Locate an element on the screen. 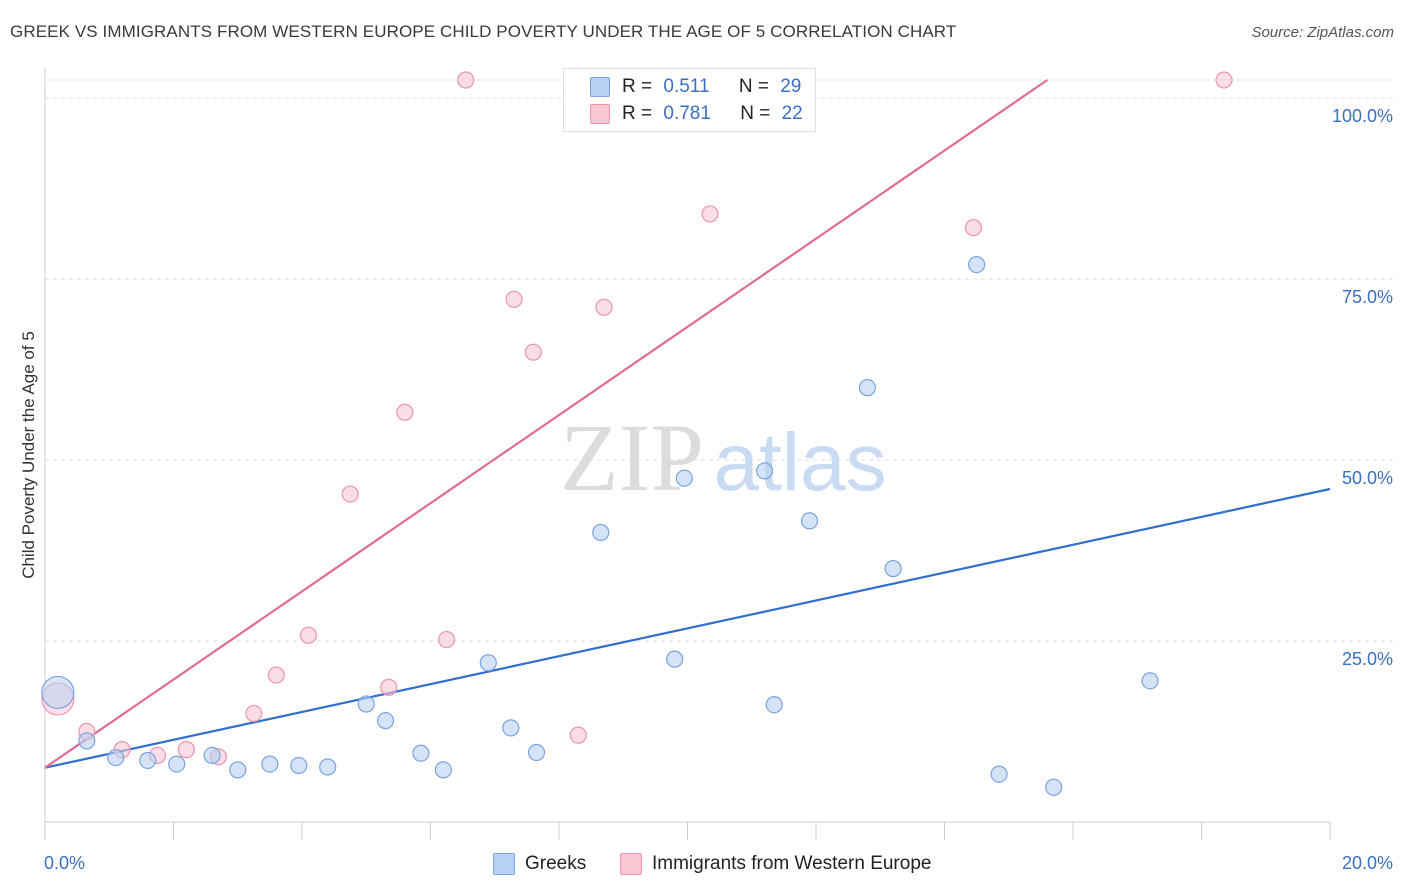 Image resolution: width=1406 pixels, height=892 pixels. watermark-atlas: atlas is located at coordinates (799, 462).